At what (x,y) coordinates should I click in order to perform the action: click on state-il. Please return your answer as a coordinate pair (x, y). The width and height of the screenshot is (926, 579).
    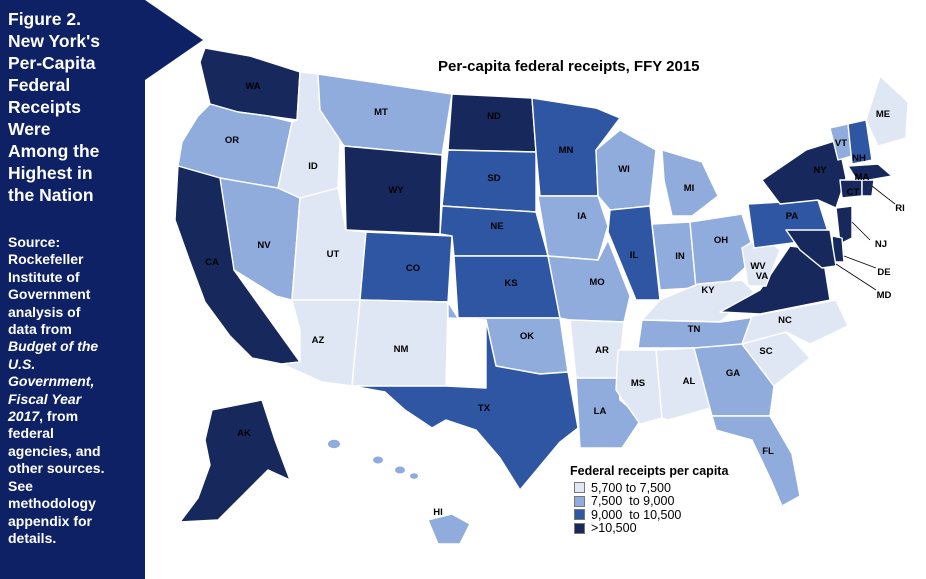
    Looking at the image, I should click on (634, 253).